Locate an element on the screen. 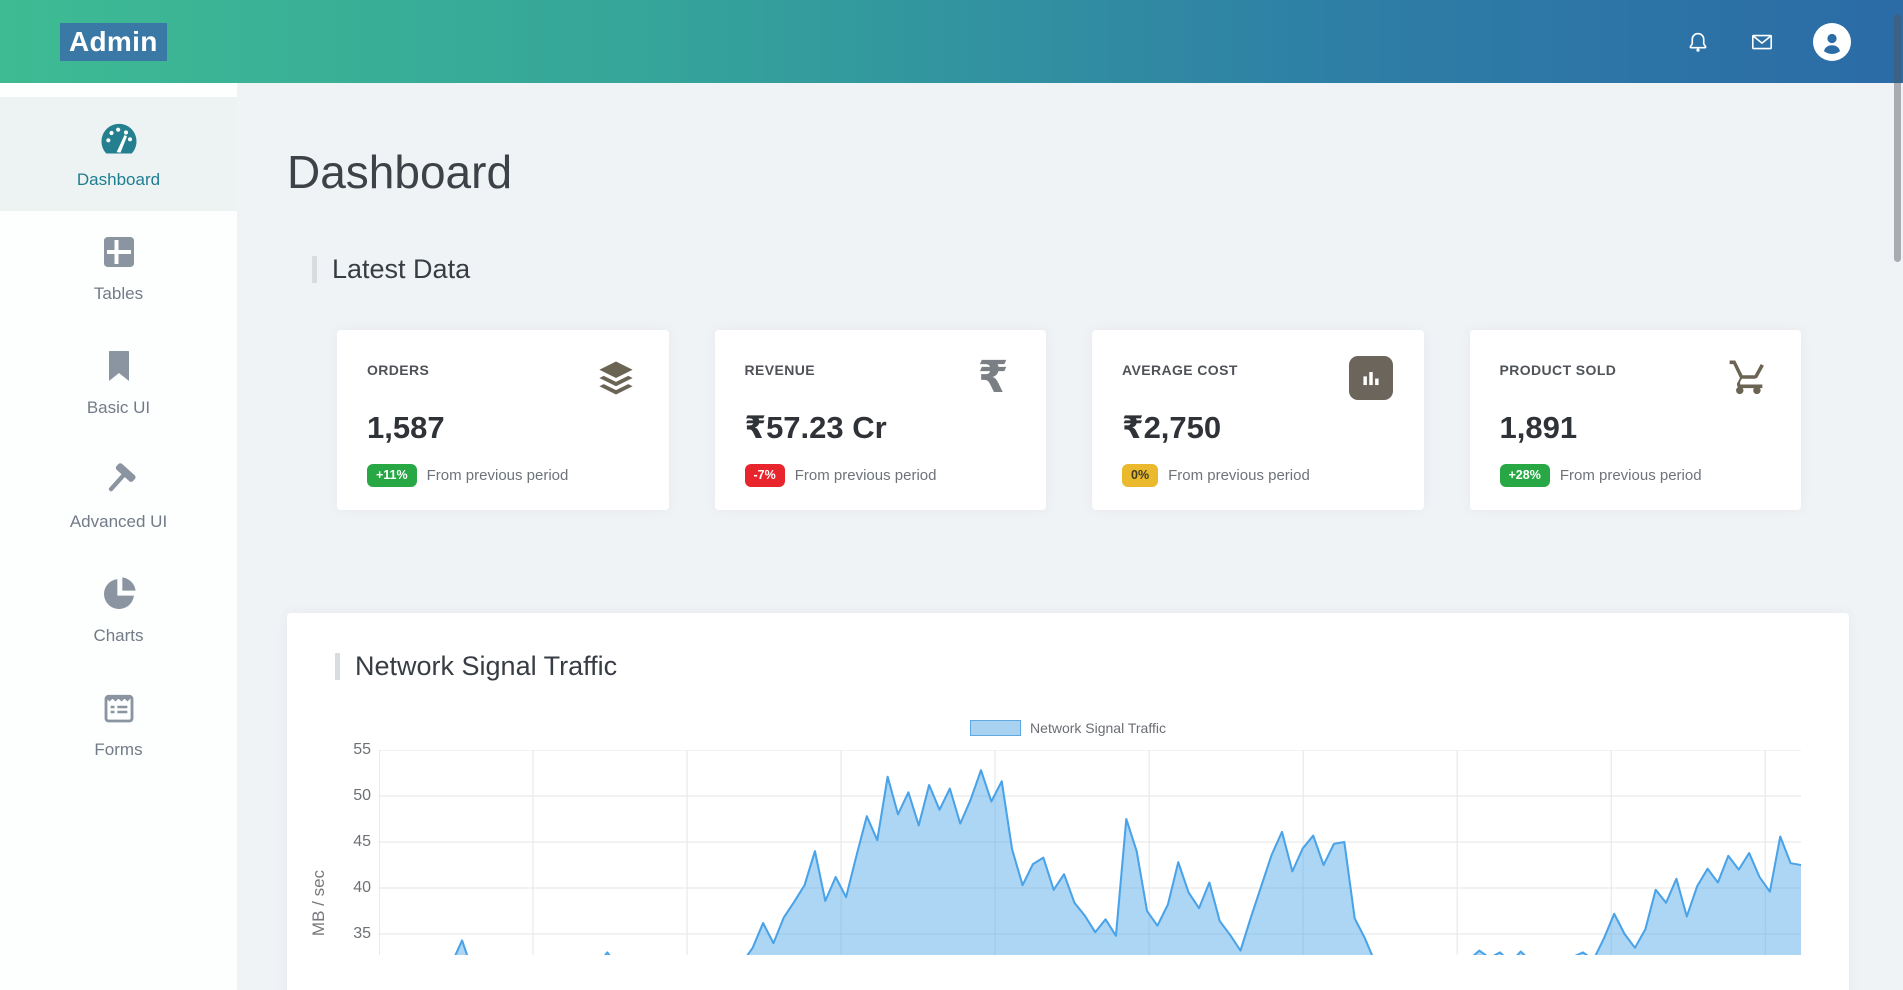 This screenshot has width=1903, height=990. table-icon is located at coordinates (119, 254).